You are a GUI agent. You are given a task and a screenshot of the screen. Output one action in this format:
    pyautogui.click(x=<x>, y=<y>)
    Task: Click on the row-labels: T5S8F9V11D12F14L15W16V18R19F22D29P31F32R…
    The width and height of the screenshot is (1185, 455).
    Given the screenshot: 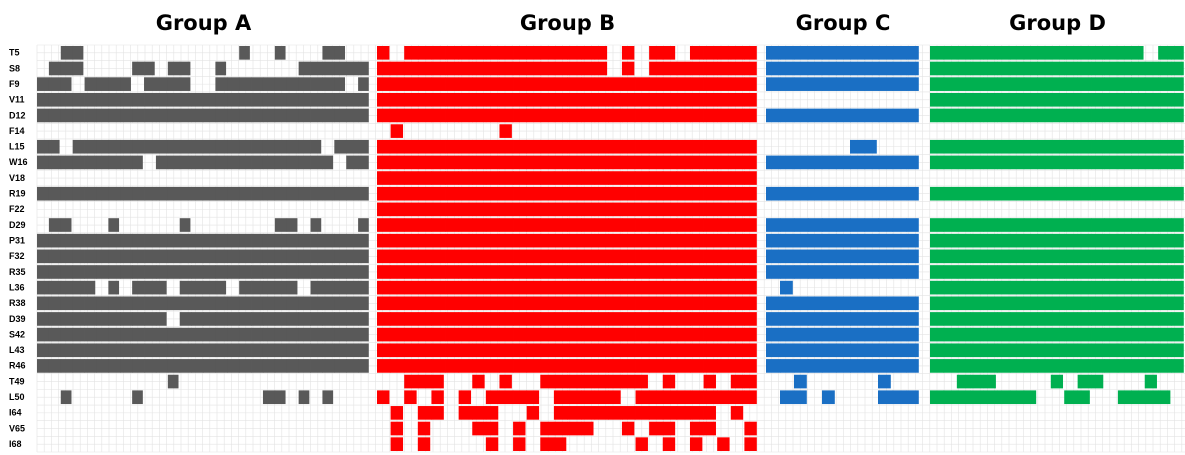 What is the action you would take?
    pyautogui.click(x=18, y=248)
    